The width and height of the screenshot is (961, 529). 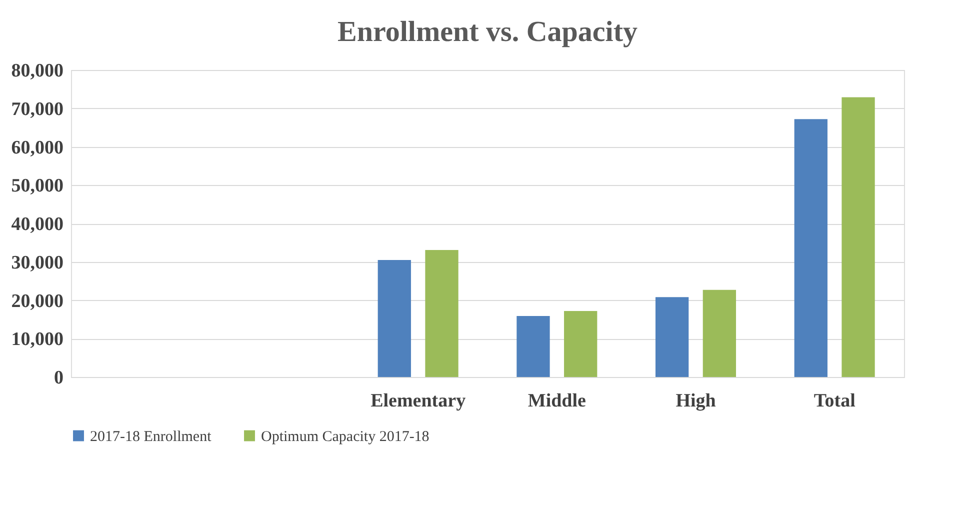 I want to click on y-tick-label: 30,000, so click(x=37, y=263).